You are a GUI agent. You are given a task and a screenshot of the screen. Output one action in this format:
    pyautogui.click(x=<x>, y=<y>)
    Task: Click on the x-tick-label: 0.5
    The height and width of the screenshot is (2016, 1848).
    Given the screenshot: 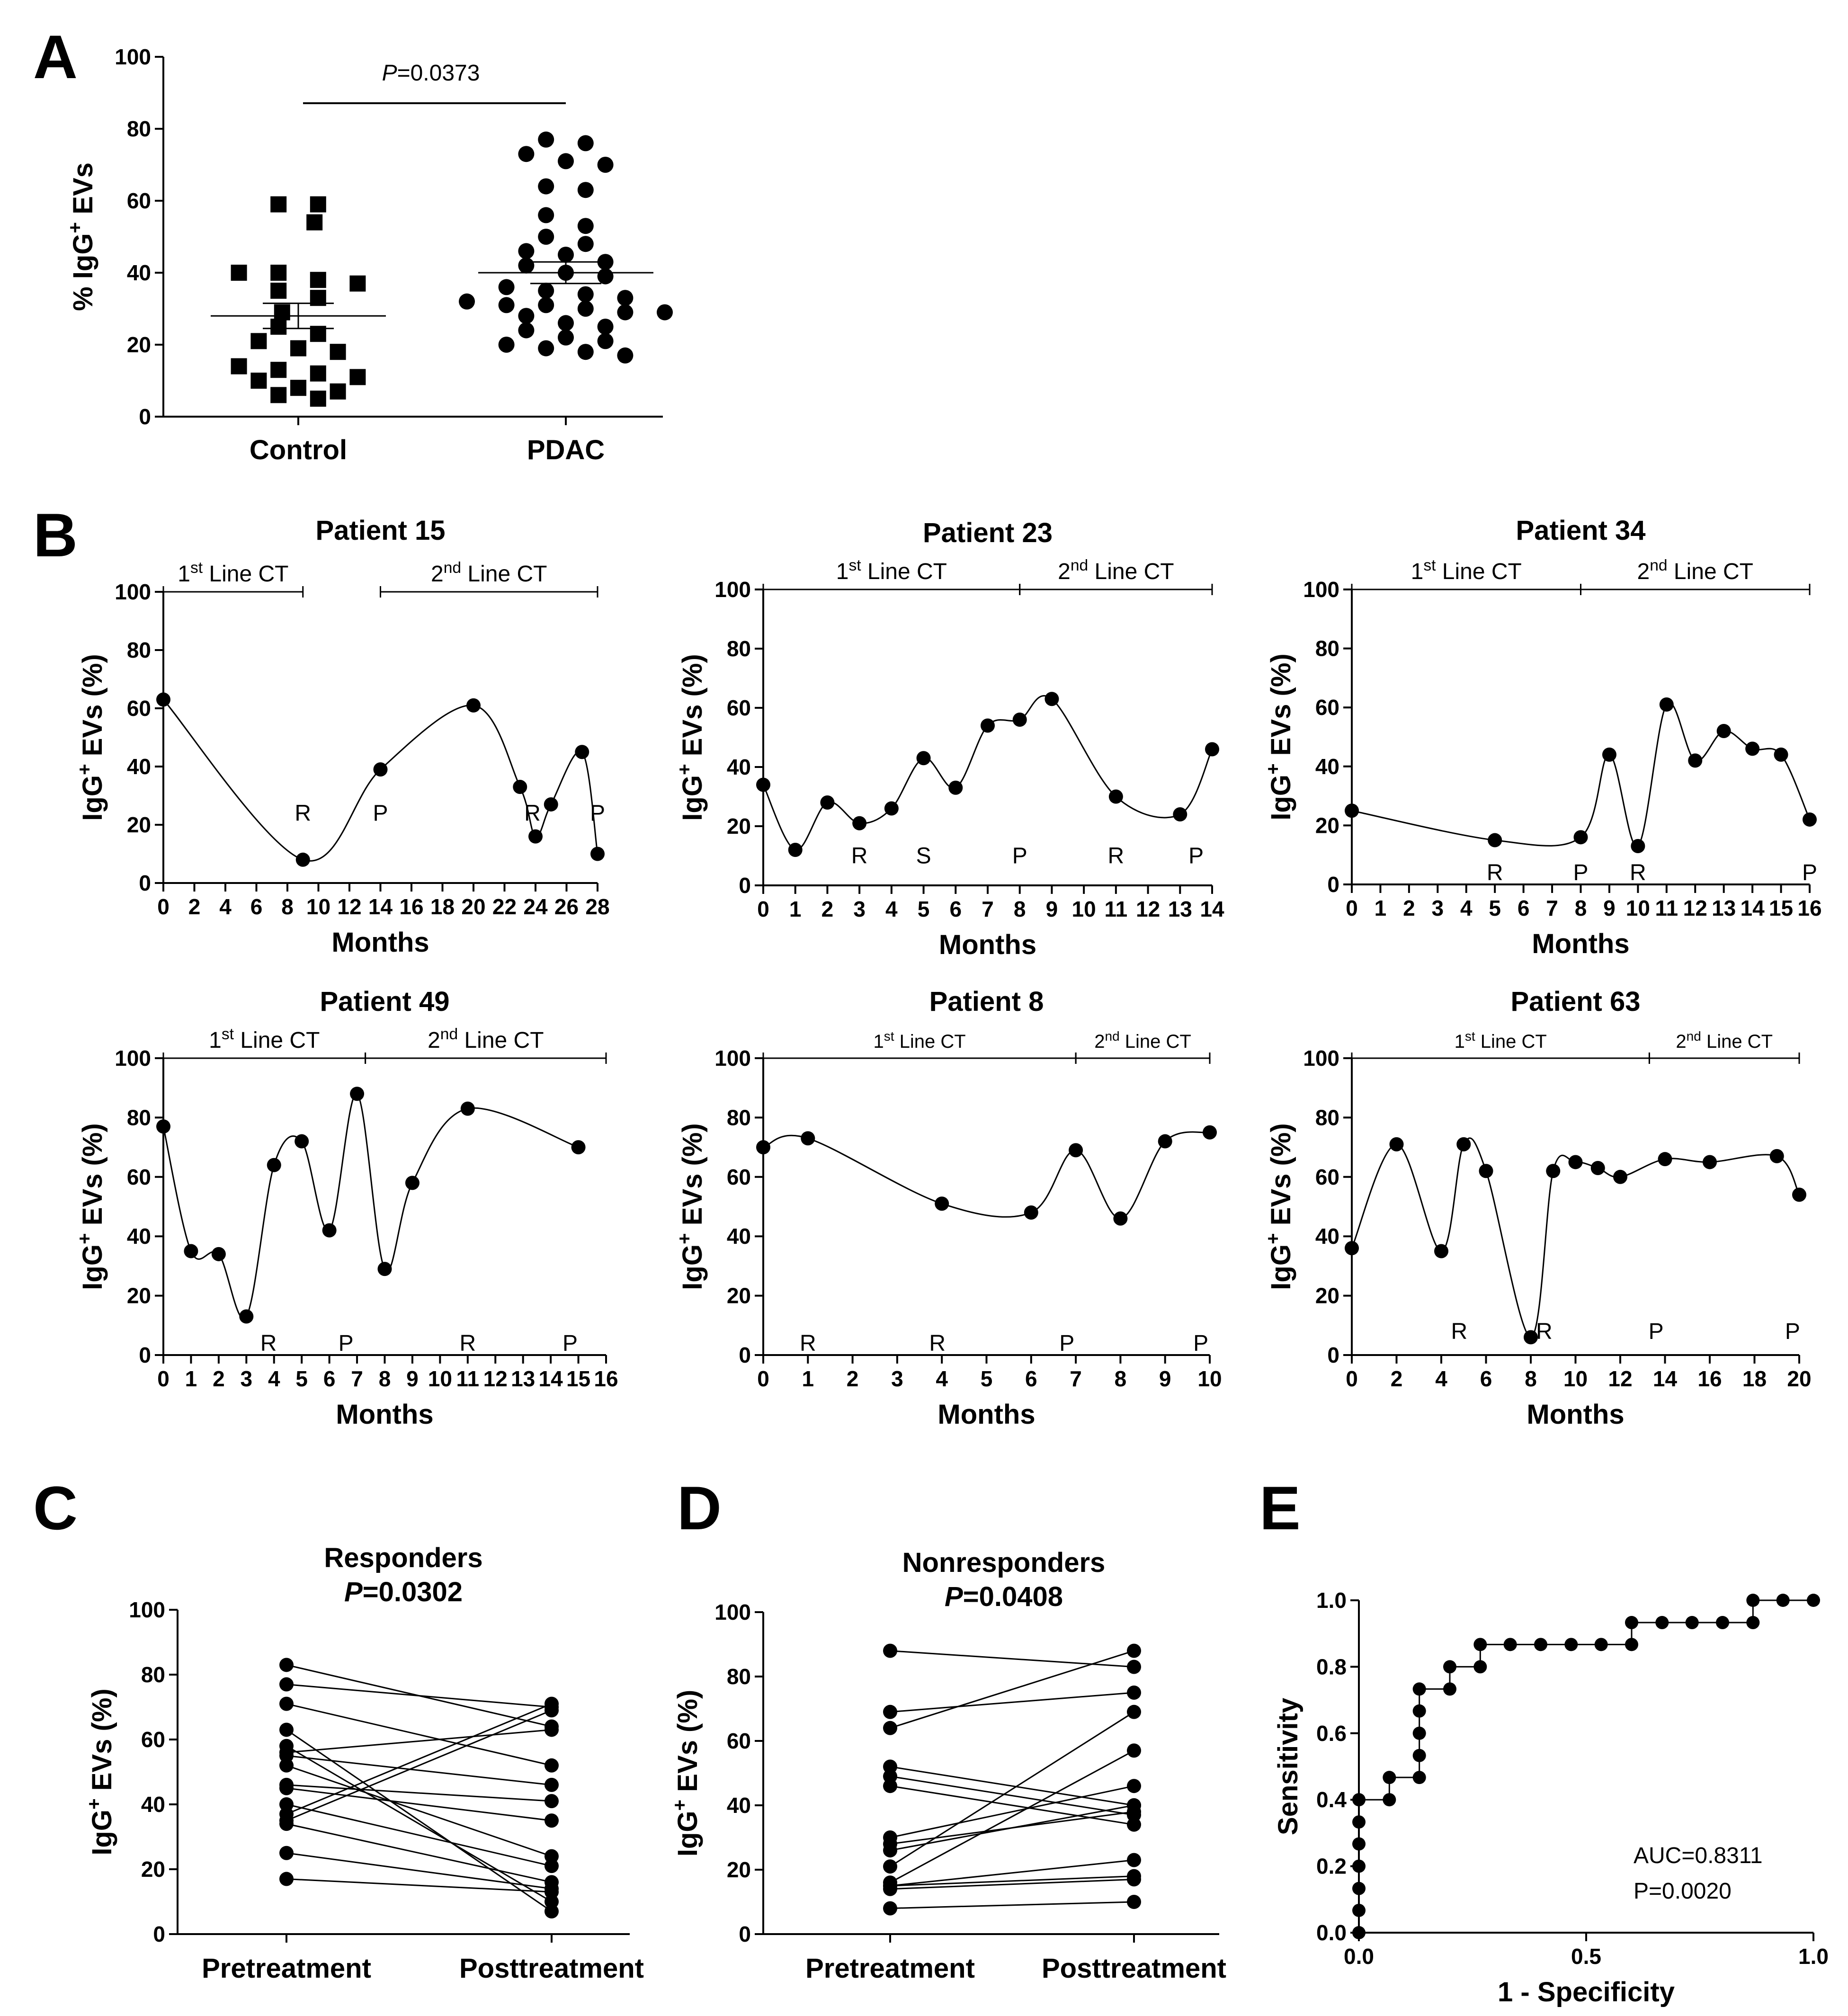 What is the action you would take?
    pyautogui.click(x=1586, y=1956)
    